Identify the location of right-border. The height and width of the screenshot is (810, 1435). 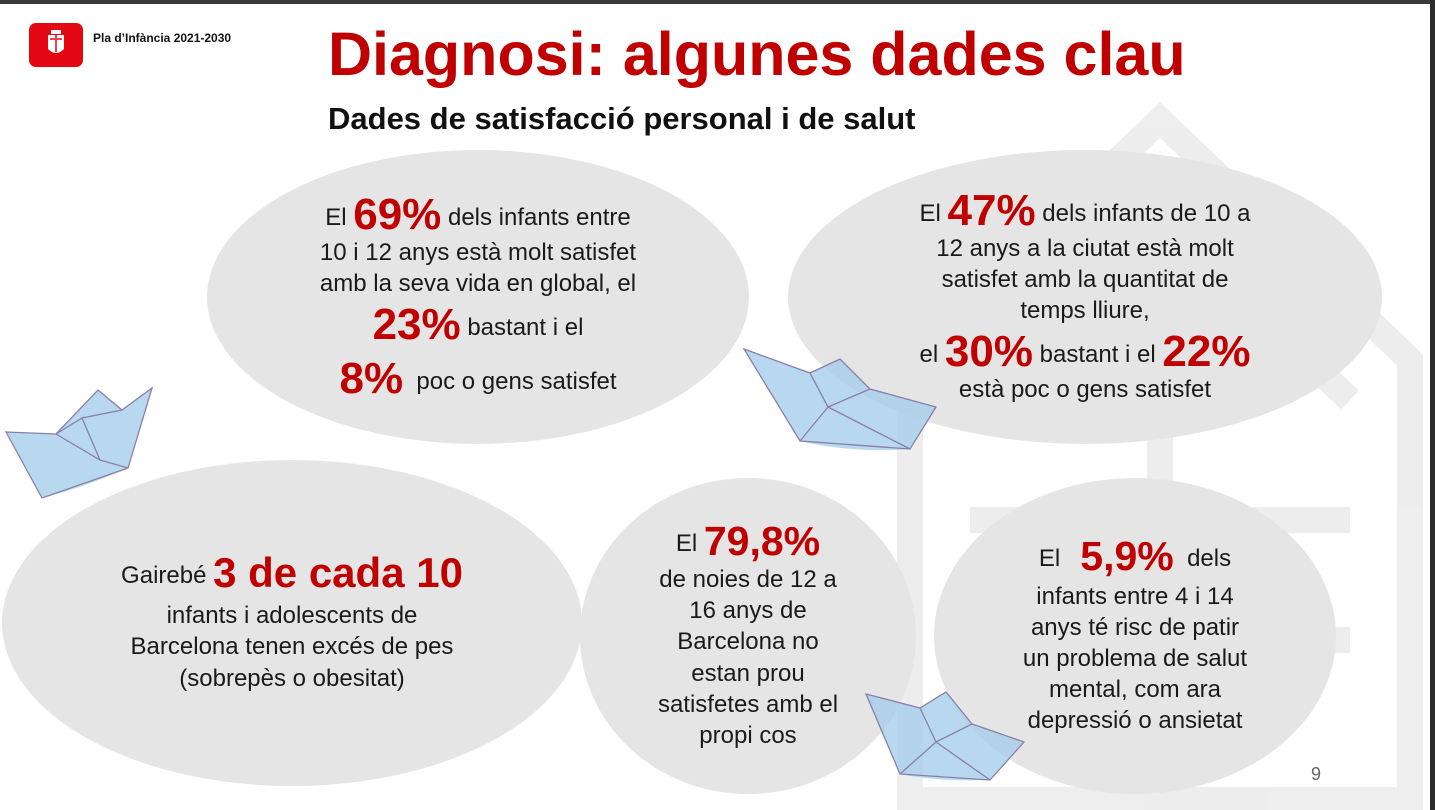
(1432, 405).